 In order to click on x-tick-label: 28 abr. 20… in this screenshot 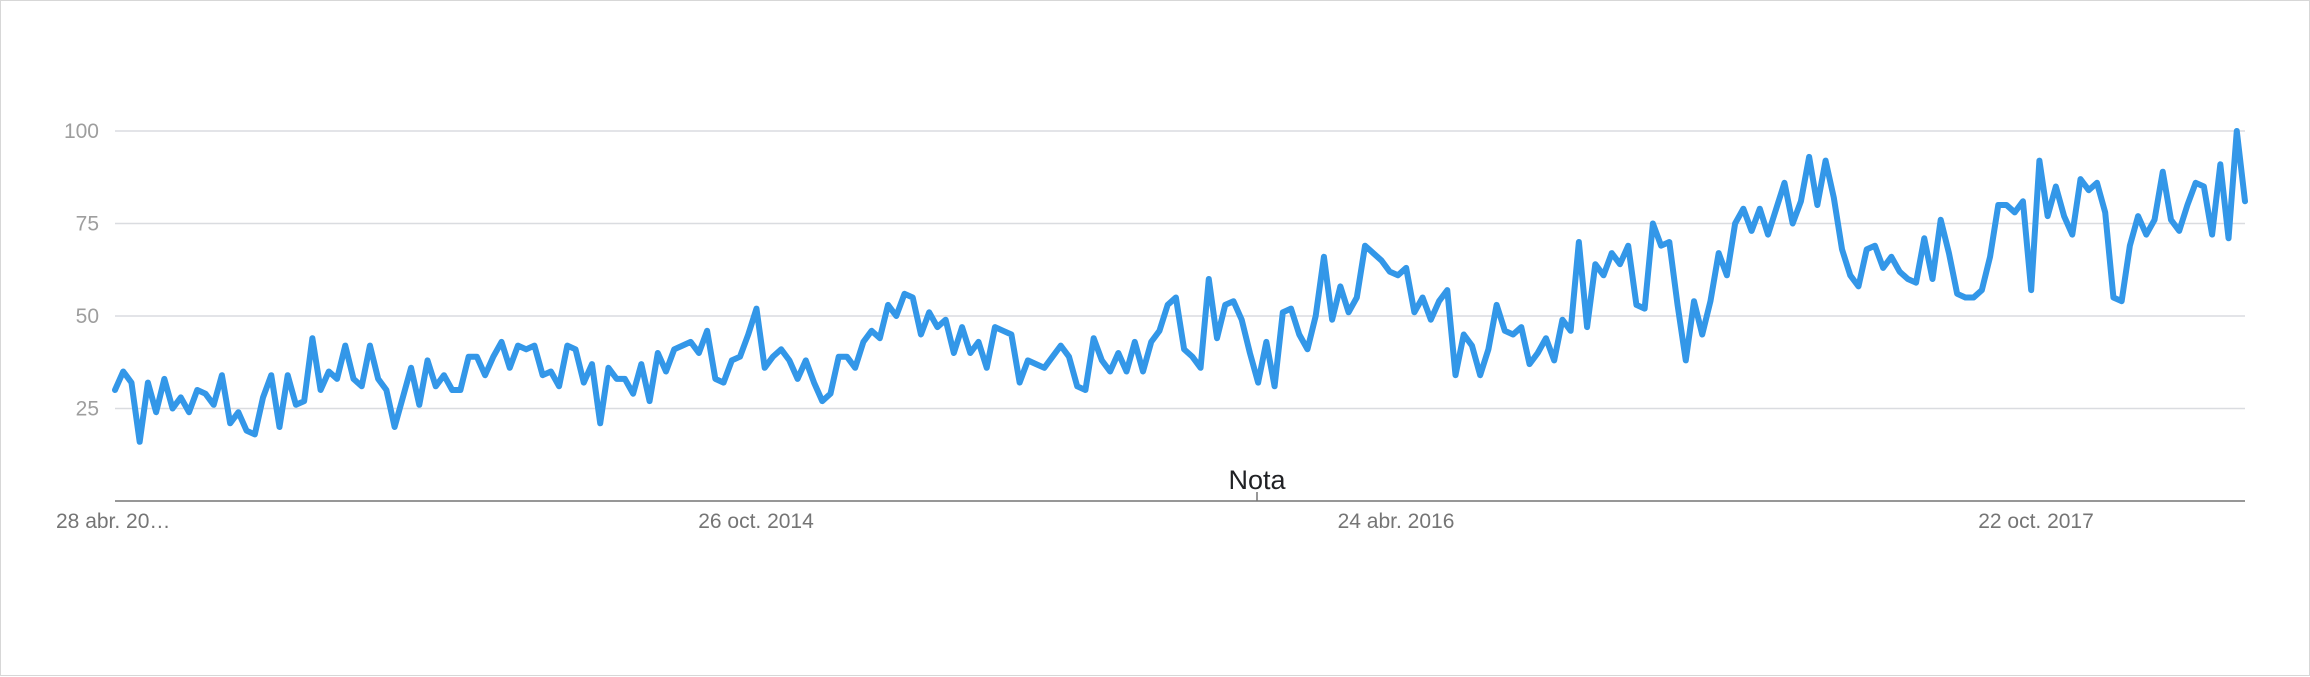, I will do `click(113, 521)`.